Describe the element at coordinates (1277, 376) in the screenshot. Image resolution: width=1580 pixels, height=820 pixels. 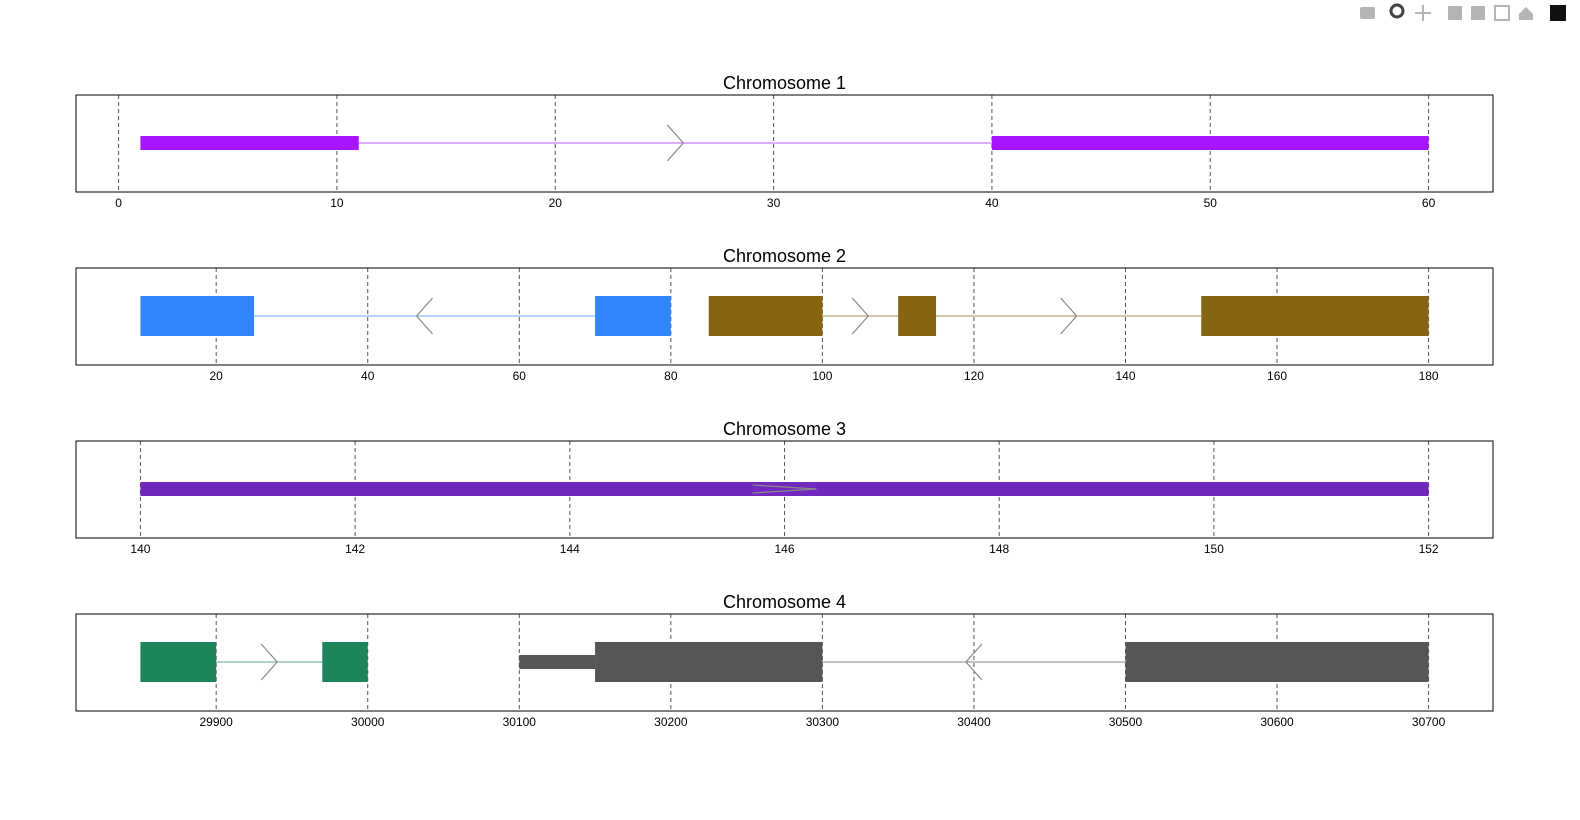
I see `x-tick-label: 160` at that location.